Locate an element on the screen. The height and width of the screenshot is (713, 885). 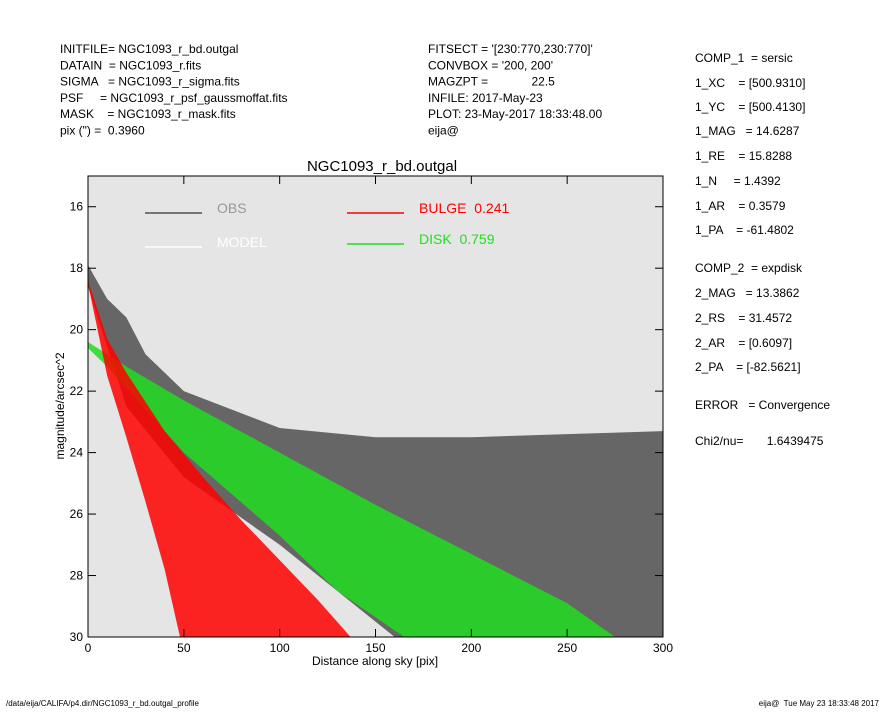
header-left-line: SIGMA = NGC1093_r_sigma.fits is located at coordinates (150, 82).